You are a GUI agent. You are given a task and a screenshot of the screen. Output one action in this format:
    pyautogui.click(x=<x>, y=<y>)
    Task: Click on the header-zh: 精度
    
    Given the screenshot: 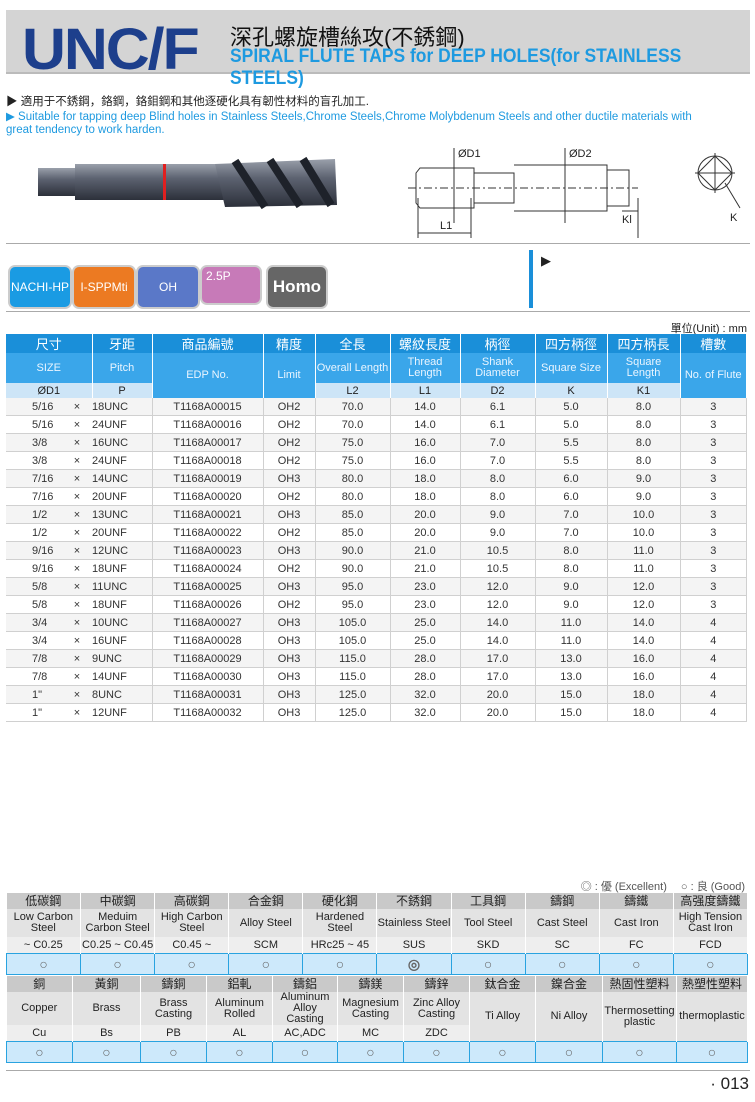 What is the action you would take?
    pyautogui.click(x=289, y=343)
    